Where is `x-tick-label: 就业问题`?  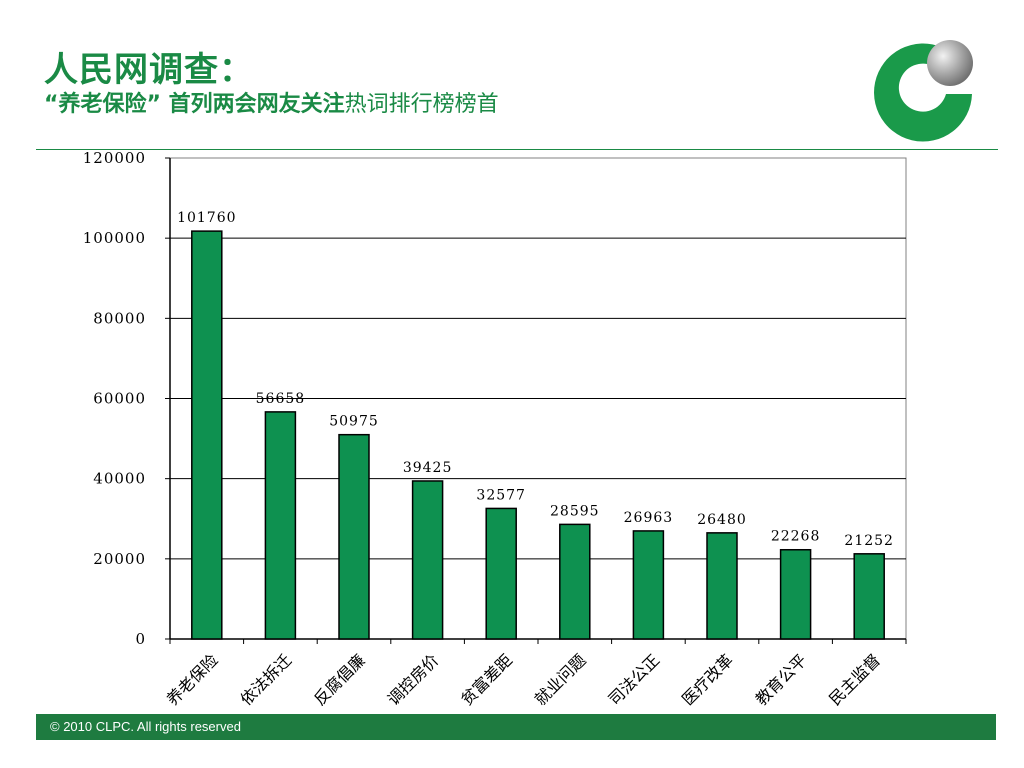 x-tick-label: 就业问题 is located at coordinates (560, 679).